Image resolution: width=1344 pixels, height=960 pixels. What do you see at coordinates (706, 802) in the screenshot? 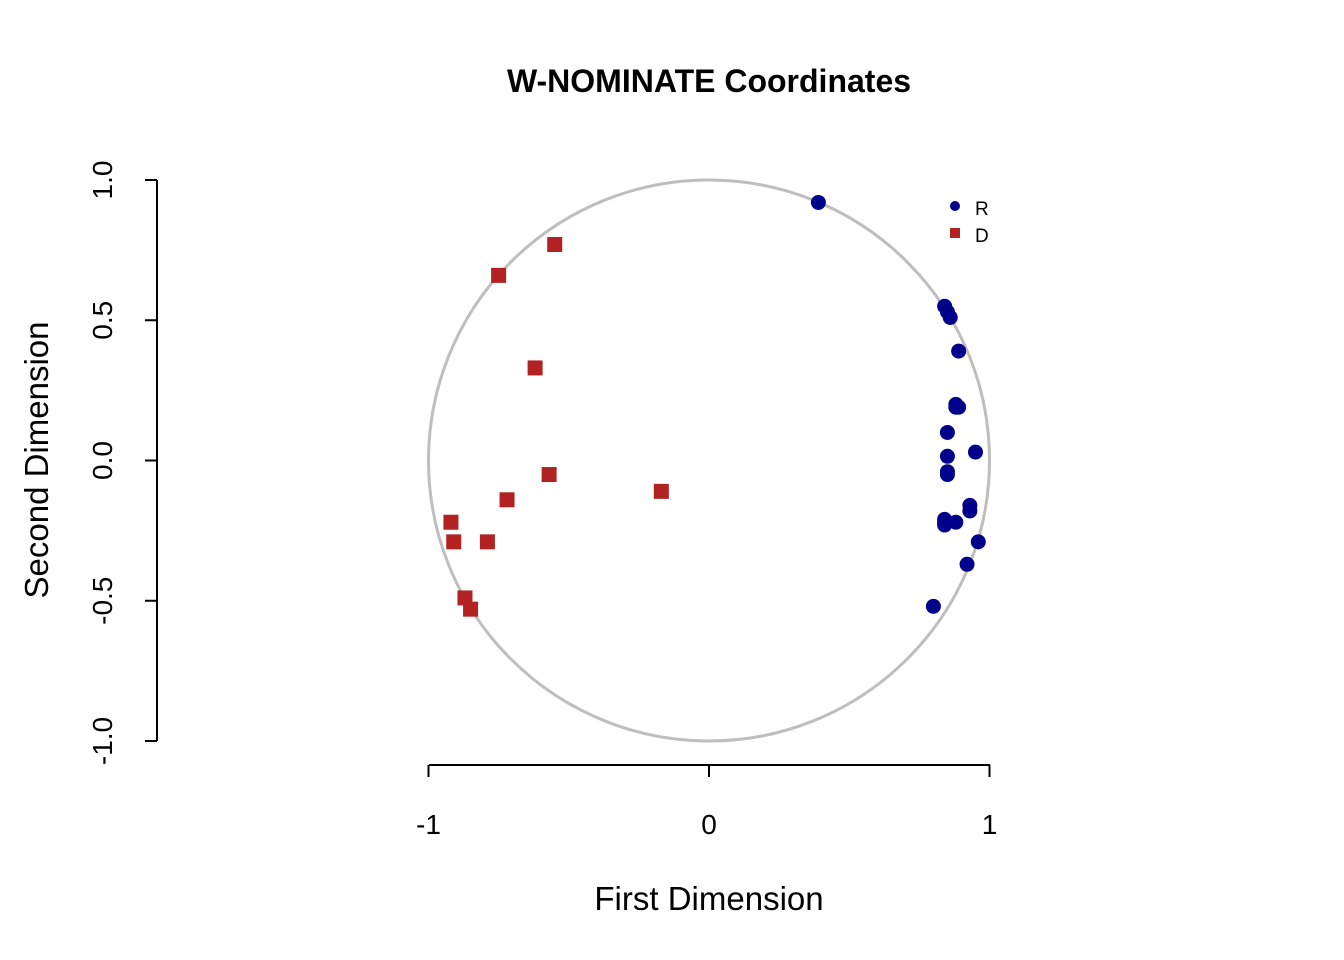
I see `x-axis-ticks: -1 0 1` at bounding box center [706, 802].